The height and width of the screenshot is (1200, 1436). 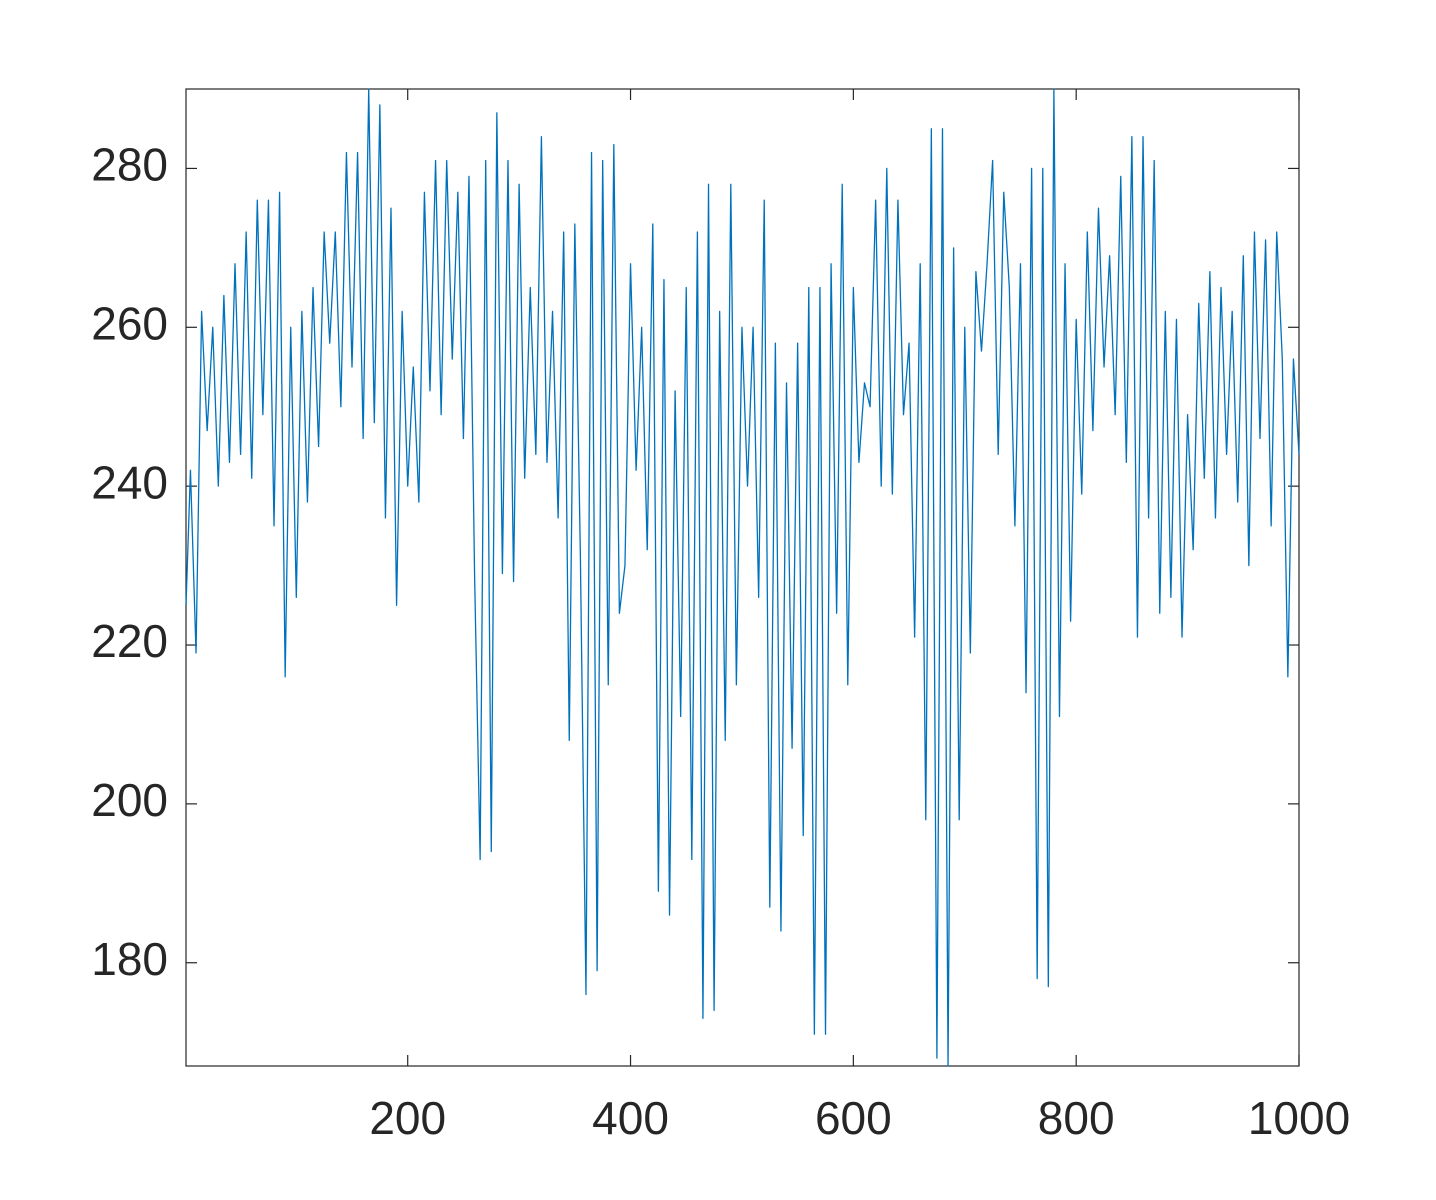 What do you see at coordinates (1299, 1118) in the screenshot?
I see `x-tick-label: 1000` at bounding box center [1299, 1118].